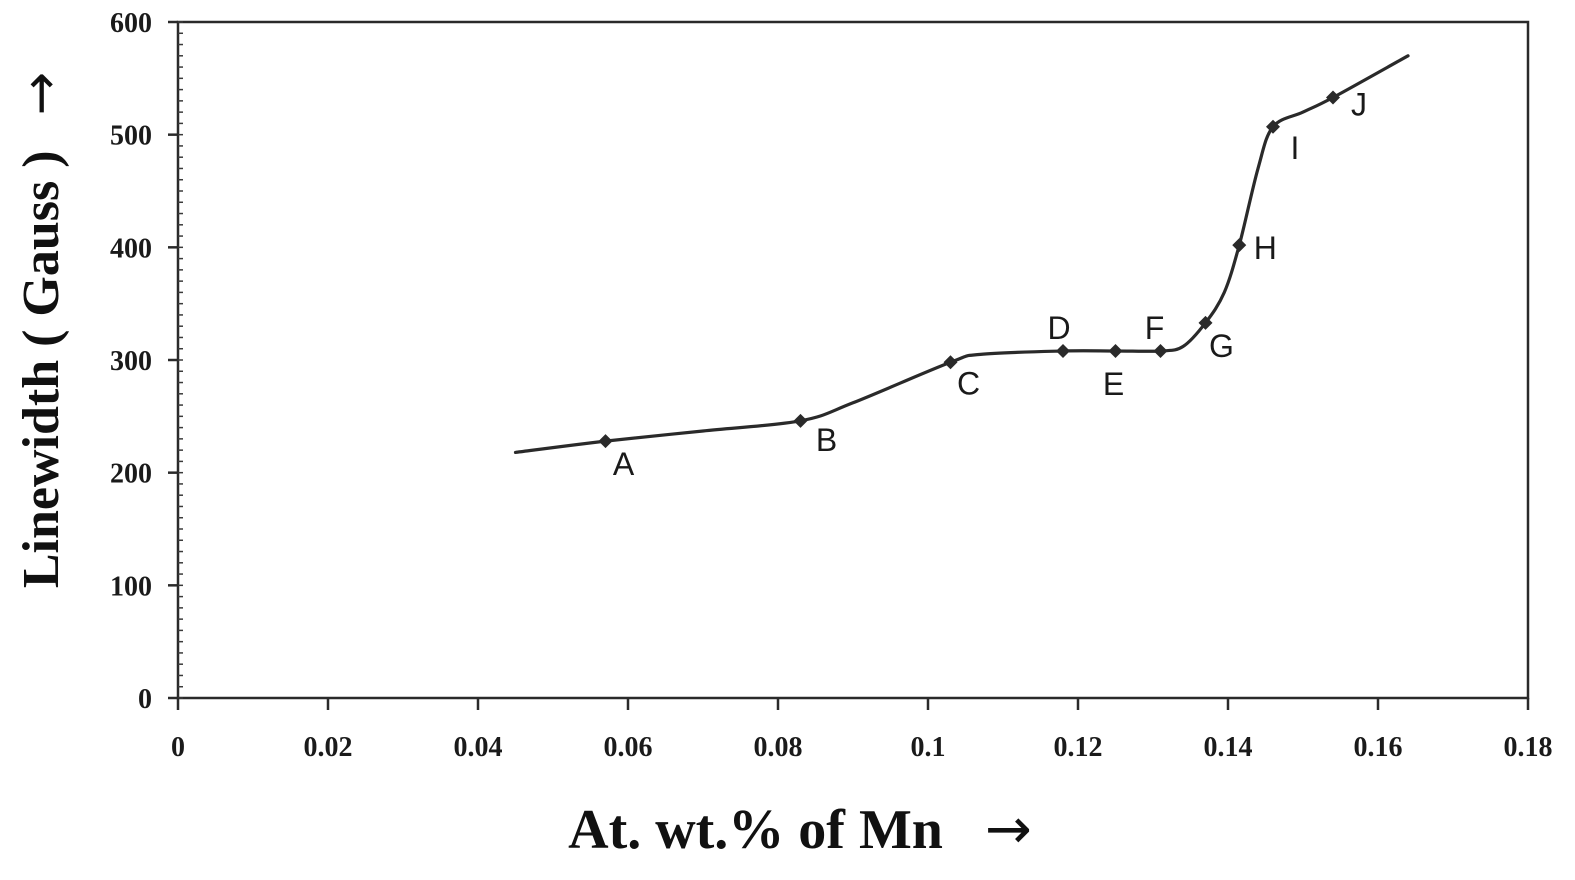 The image size is (1575, 880). What do you see at coordinates (1273, 126) in the screenshot?
I see `data-marker-i` at bounding box center [1273, 126].